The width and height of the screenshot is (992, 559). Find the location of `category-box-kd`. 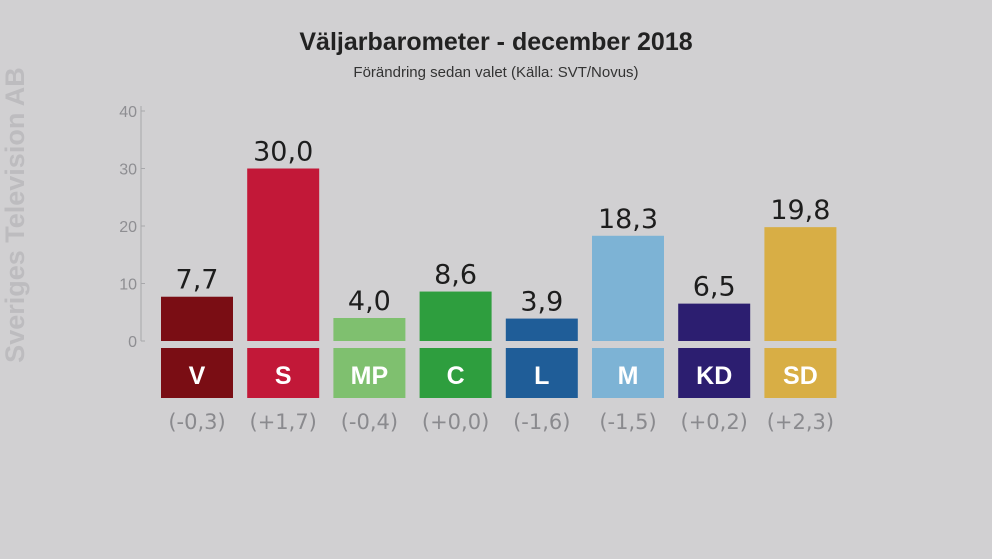

category-box-kd is located at coordinates (714, 373).